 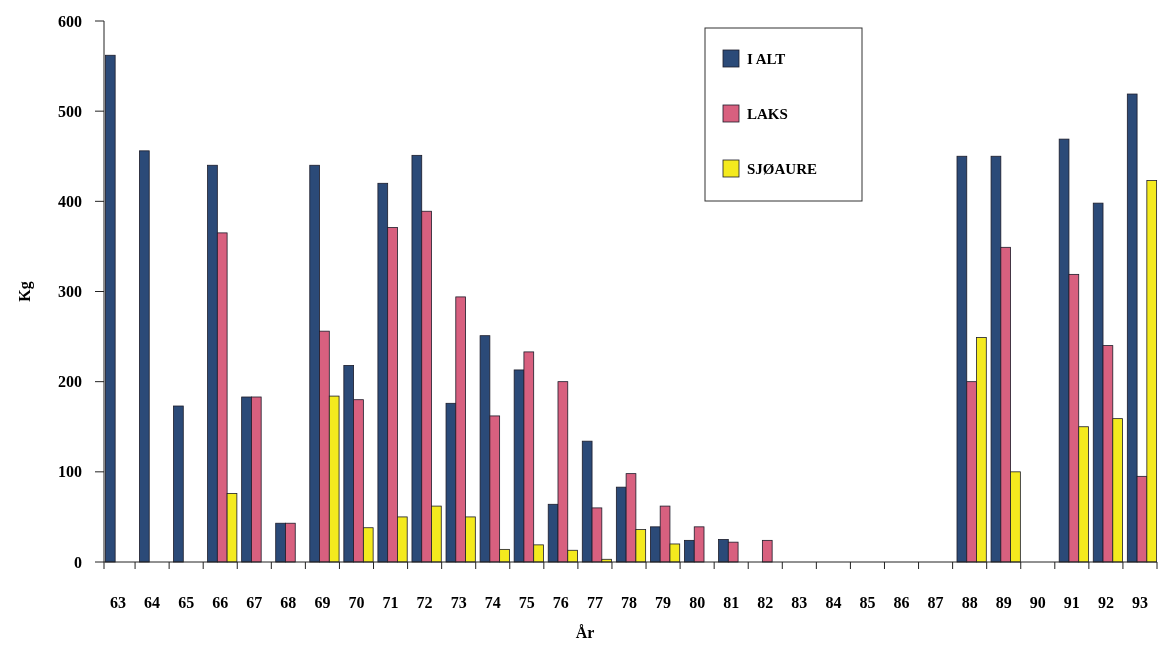 What do you see at coordinates (70, 292) in the screenshot?
I see `y-tick-label: 300` at bounding box center [70, 292].